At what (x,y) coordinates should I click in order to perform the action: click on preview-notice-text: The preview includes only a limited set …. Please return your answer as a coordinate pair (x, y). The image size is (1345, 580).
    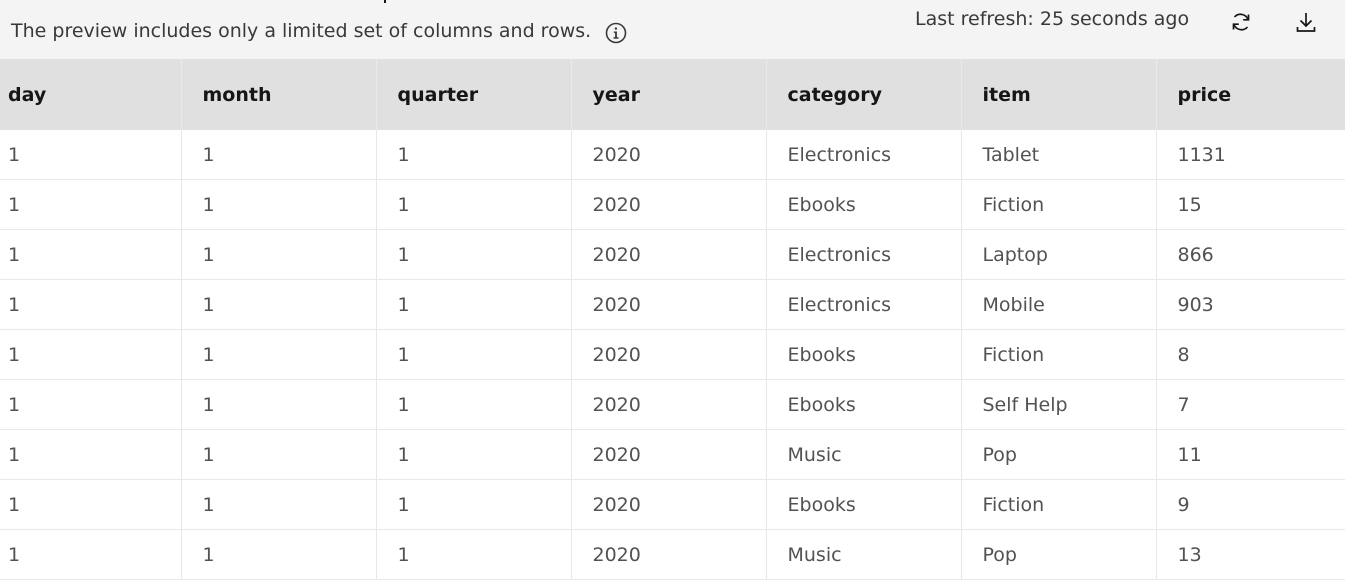
    Looking at the image, I should click on (301, 31).